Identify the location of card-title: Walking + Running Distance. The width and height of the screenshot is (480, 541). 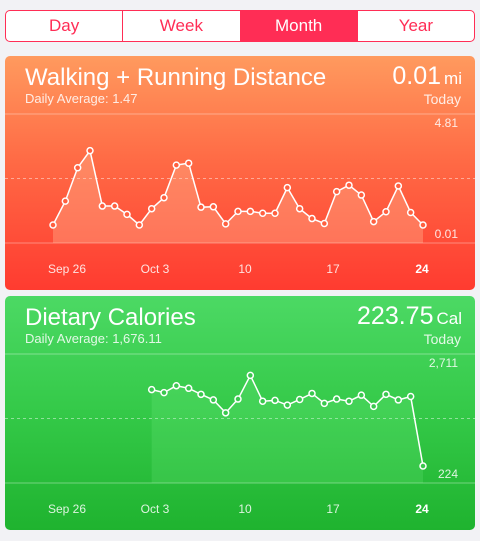
(176, 77).